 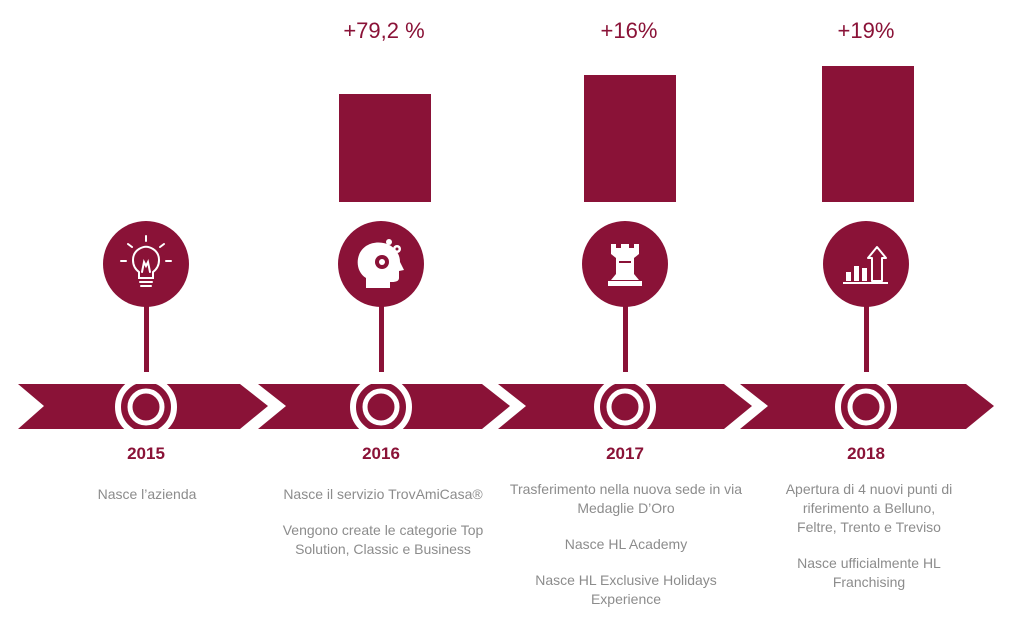 I want to click on year-label-2015: 2015, so click(x=146, y=453).